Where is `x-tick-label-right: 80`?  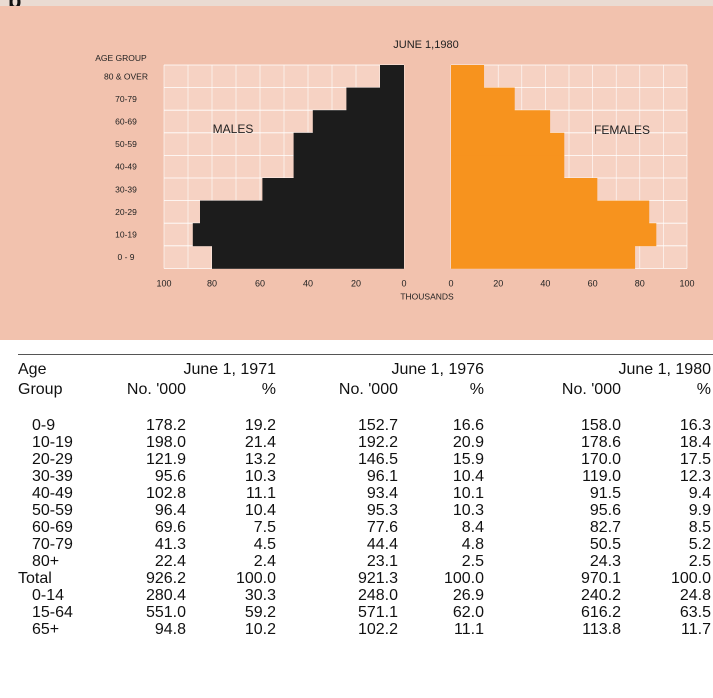
x-tick-label-right: 80 is located at coordinates (640, 283).